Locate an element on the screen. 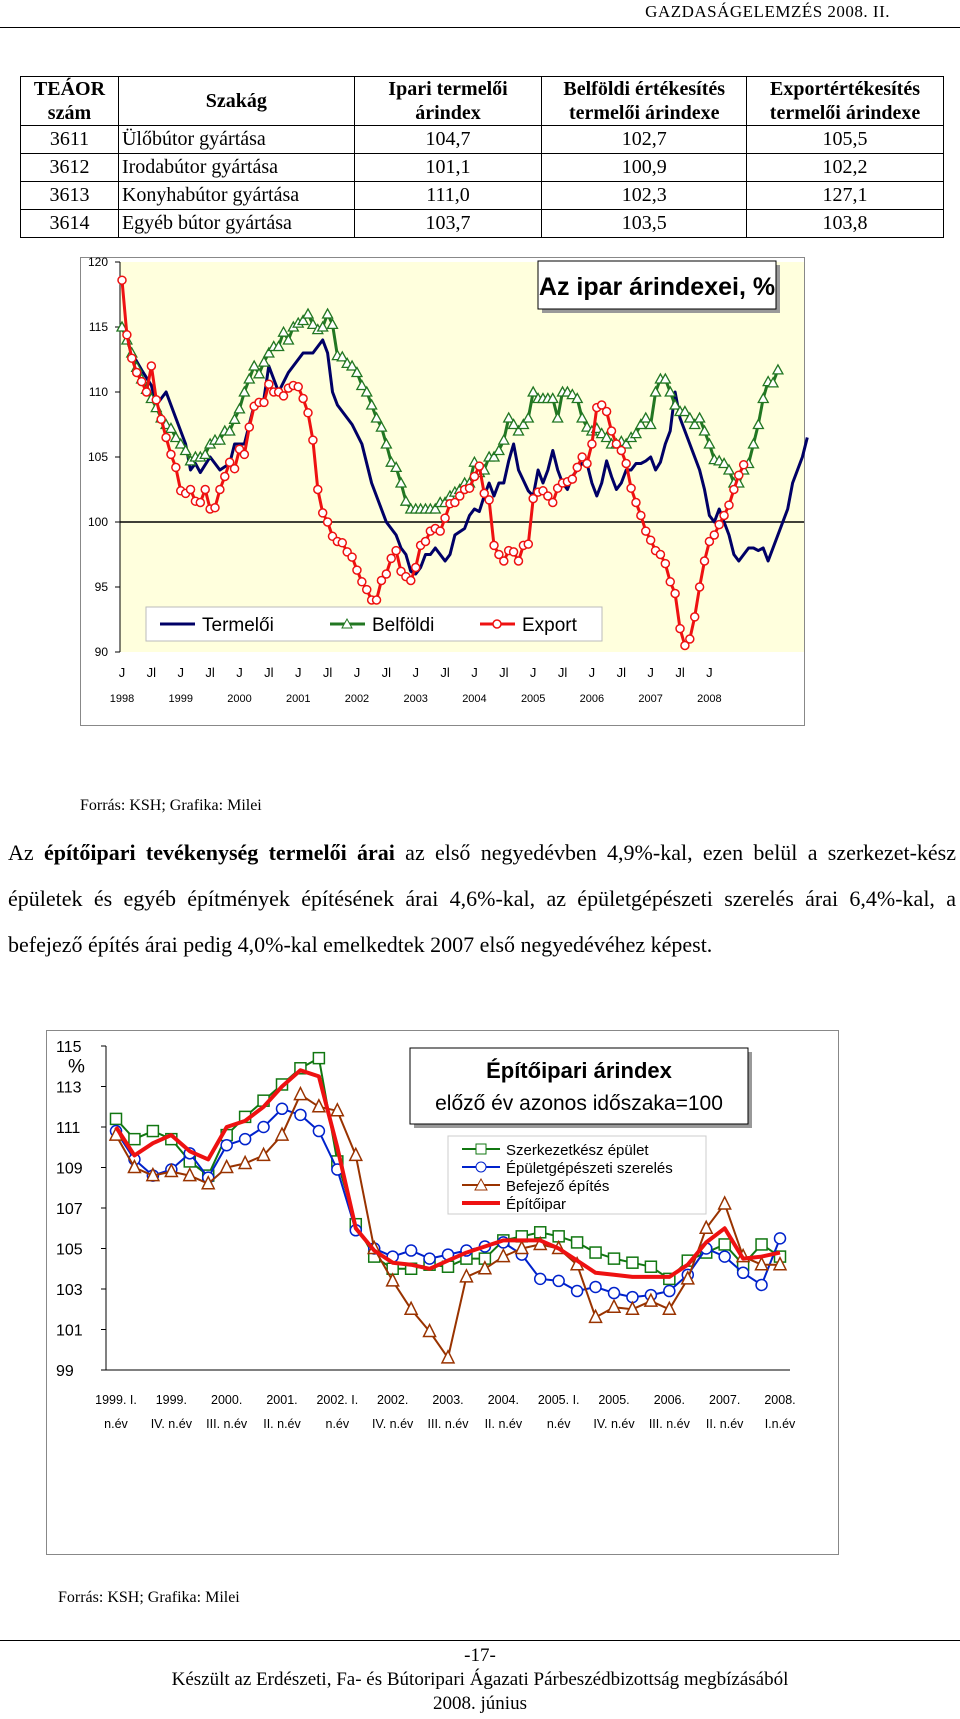  chart2-point-szerkezet is located at coordinates (724, 1244).